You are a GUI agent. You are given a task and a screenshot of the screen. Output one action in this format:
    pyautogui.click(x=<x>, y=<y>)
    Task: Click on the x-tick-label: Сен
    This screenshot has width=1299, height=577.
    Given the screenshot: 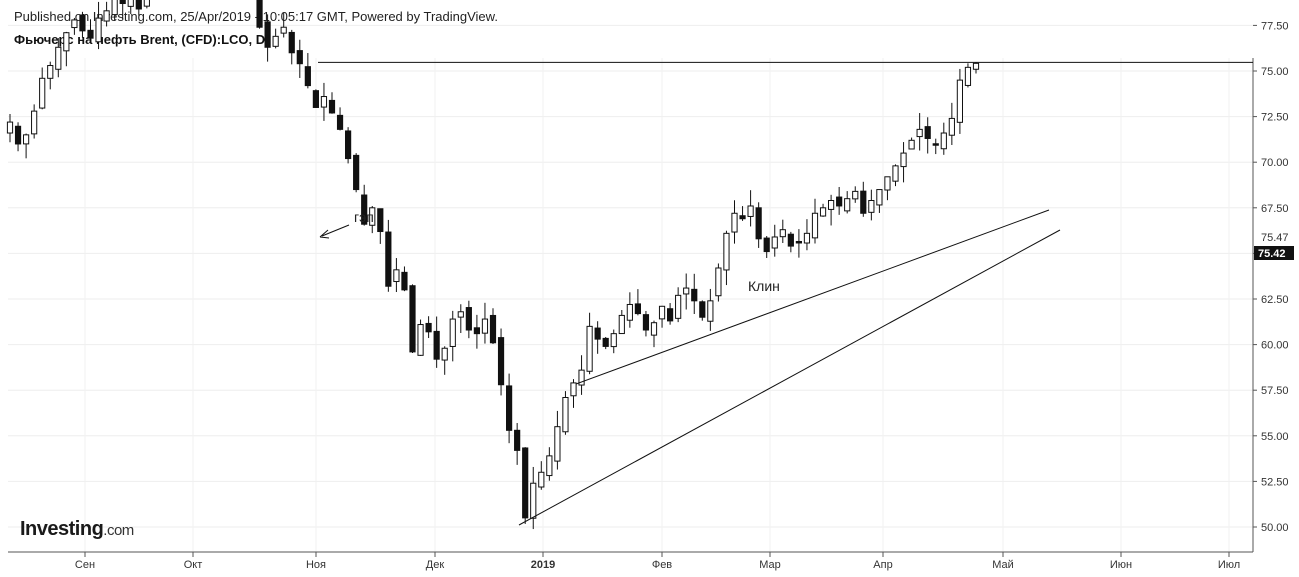 What is the action you would take?
    pyautogui.click(x=85, y=565)
    